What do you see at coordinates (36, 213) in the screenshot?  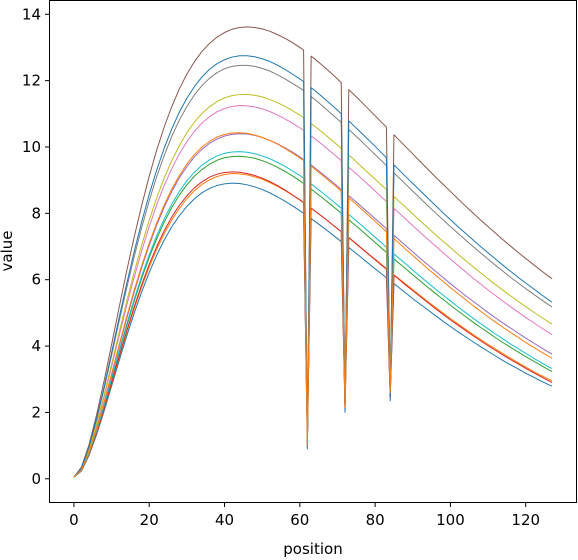 I see `y-tick-label-4: 8` at bounding box center [36, 213].